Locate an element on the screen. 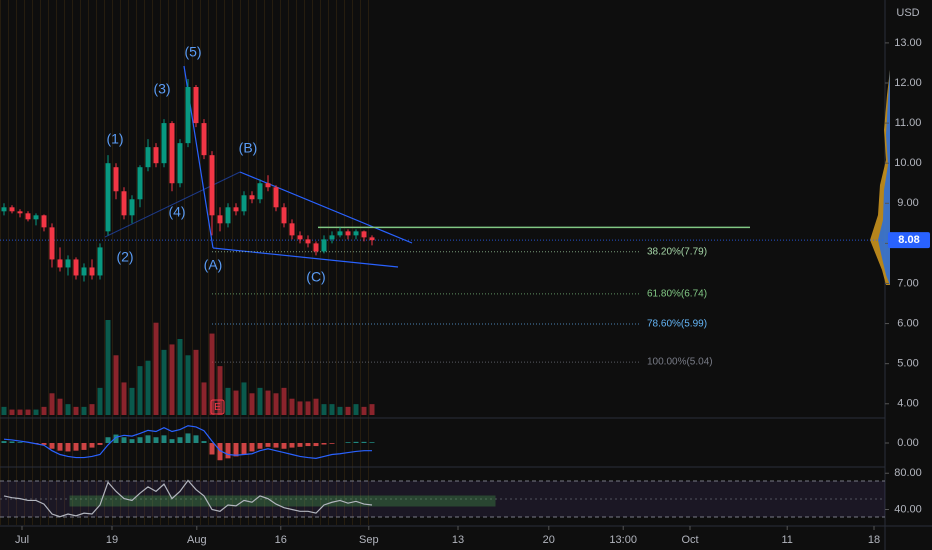 This screenshot has height=550, width=932. wave-label: (B) is located at coordinates (248, 148).